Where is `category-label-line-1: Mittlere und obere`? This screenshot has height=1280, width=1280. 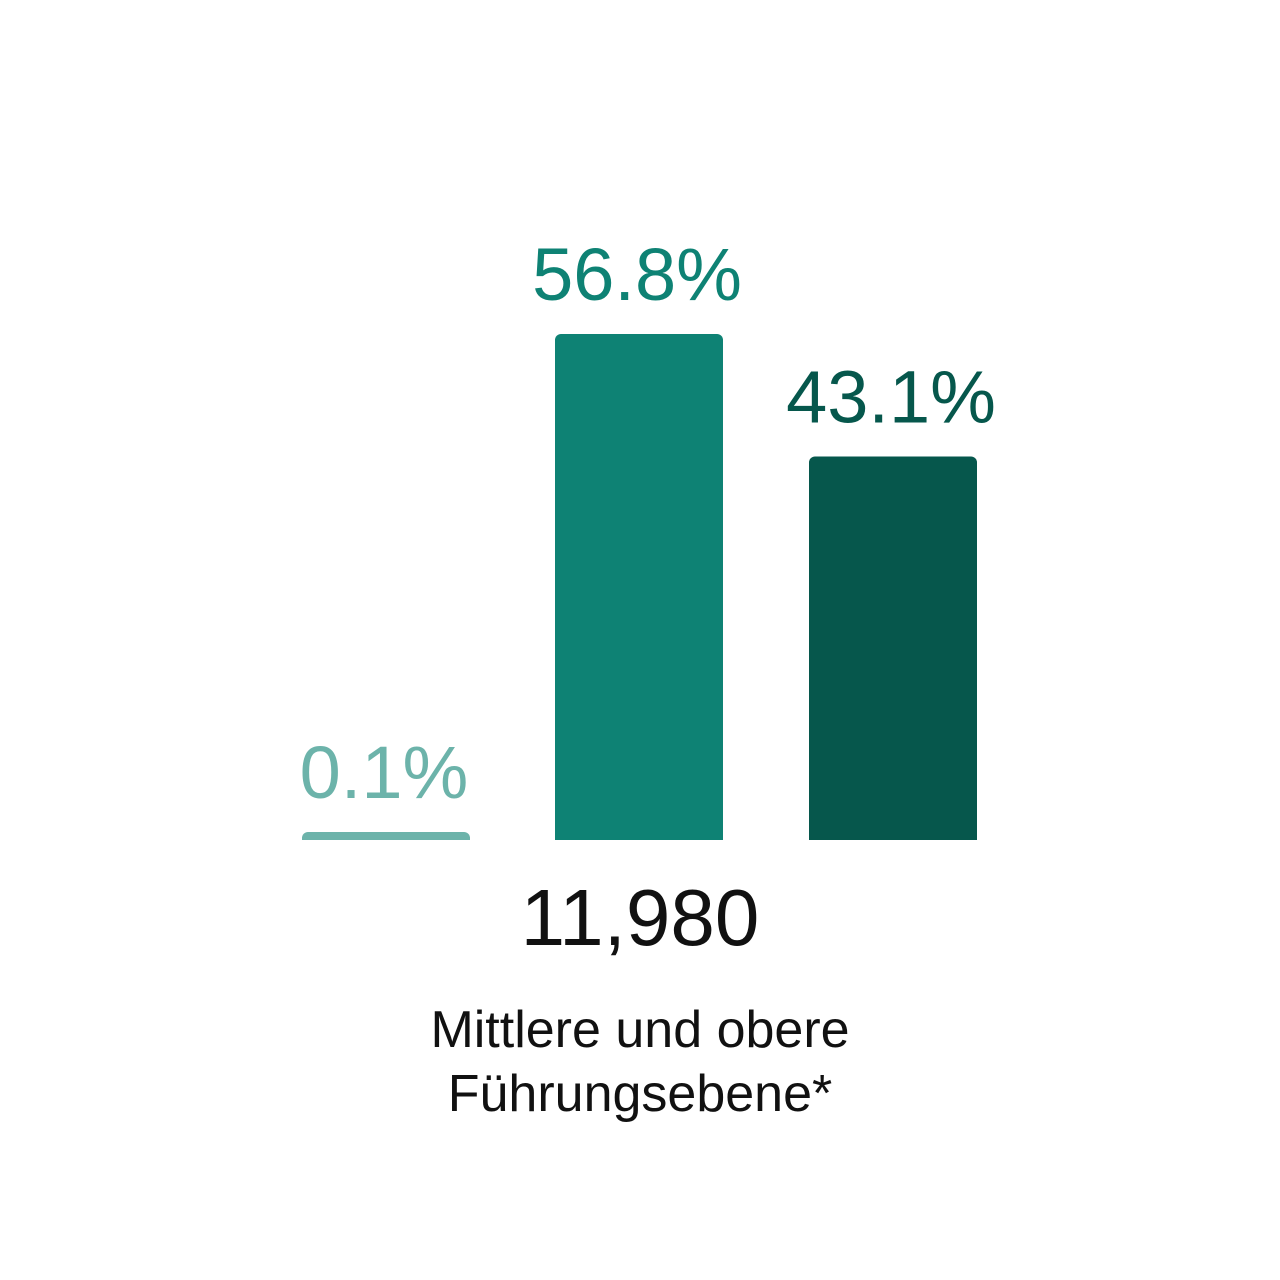 category-label-line-1: Mittlere und obere is located at coordinates (640, 1030).